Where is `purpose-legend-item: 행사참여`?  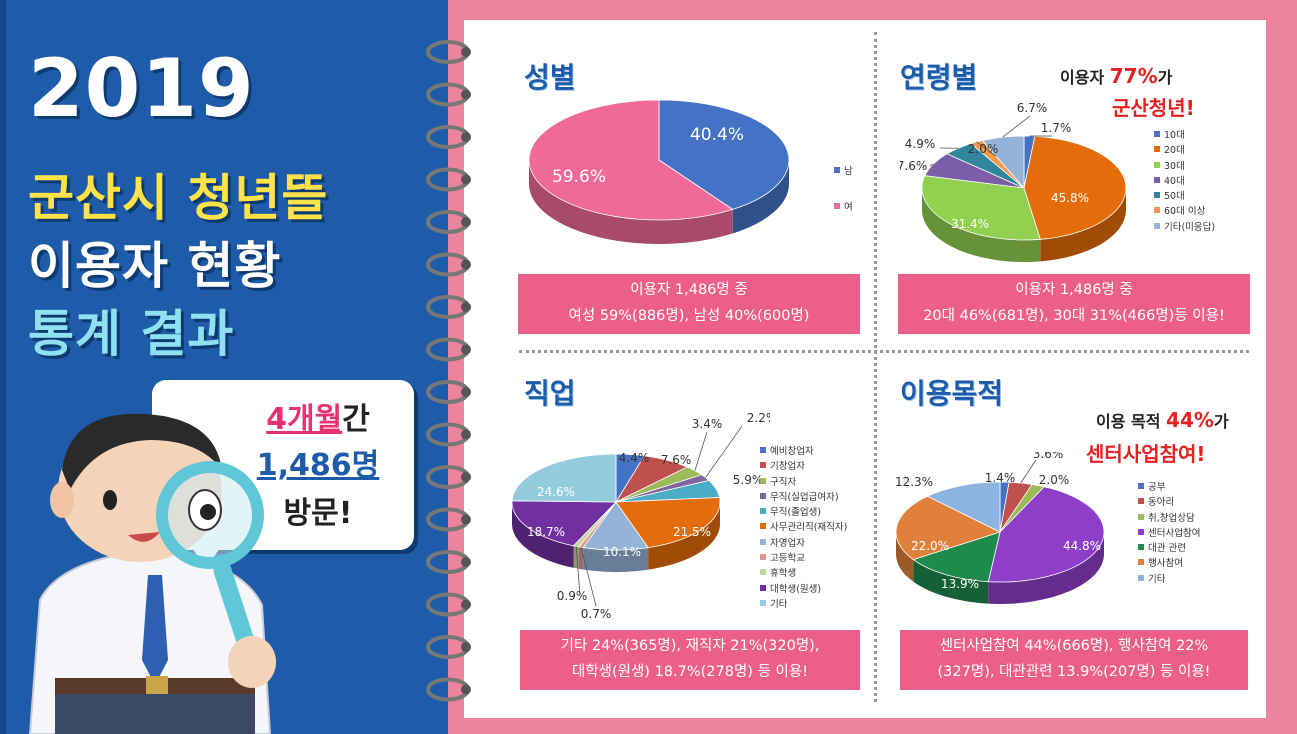
purpose-legend-item: 행사참여 is located at coordinates (1169, 563).